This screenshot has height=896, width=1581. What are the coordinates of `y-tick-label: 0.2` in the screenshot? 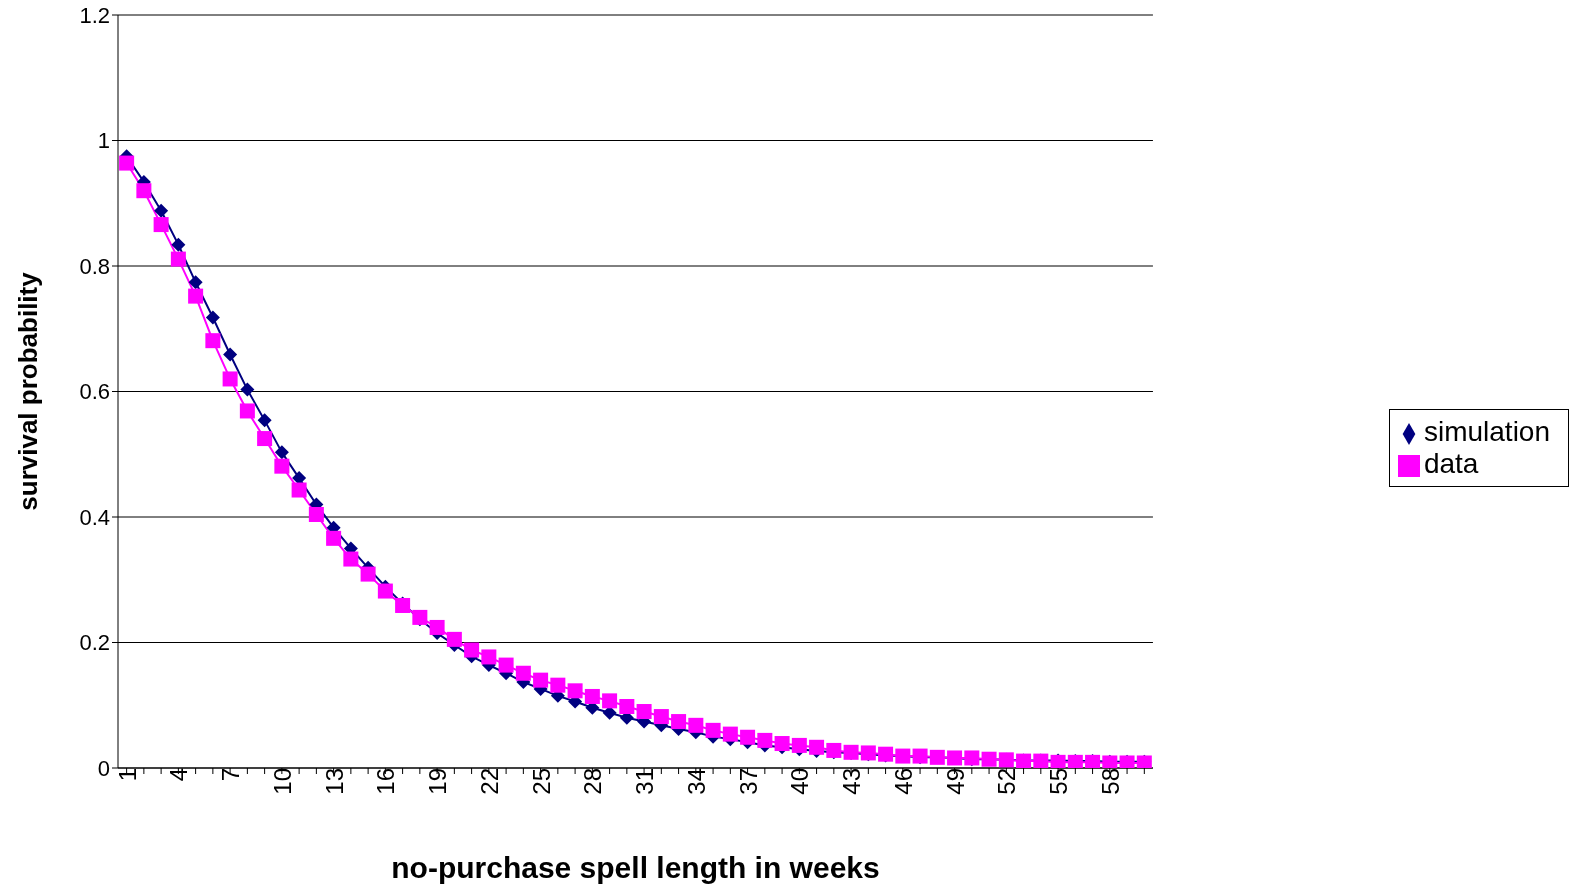 It's located at (94, 643).